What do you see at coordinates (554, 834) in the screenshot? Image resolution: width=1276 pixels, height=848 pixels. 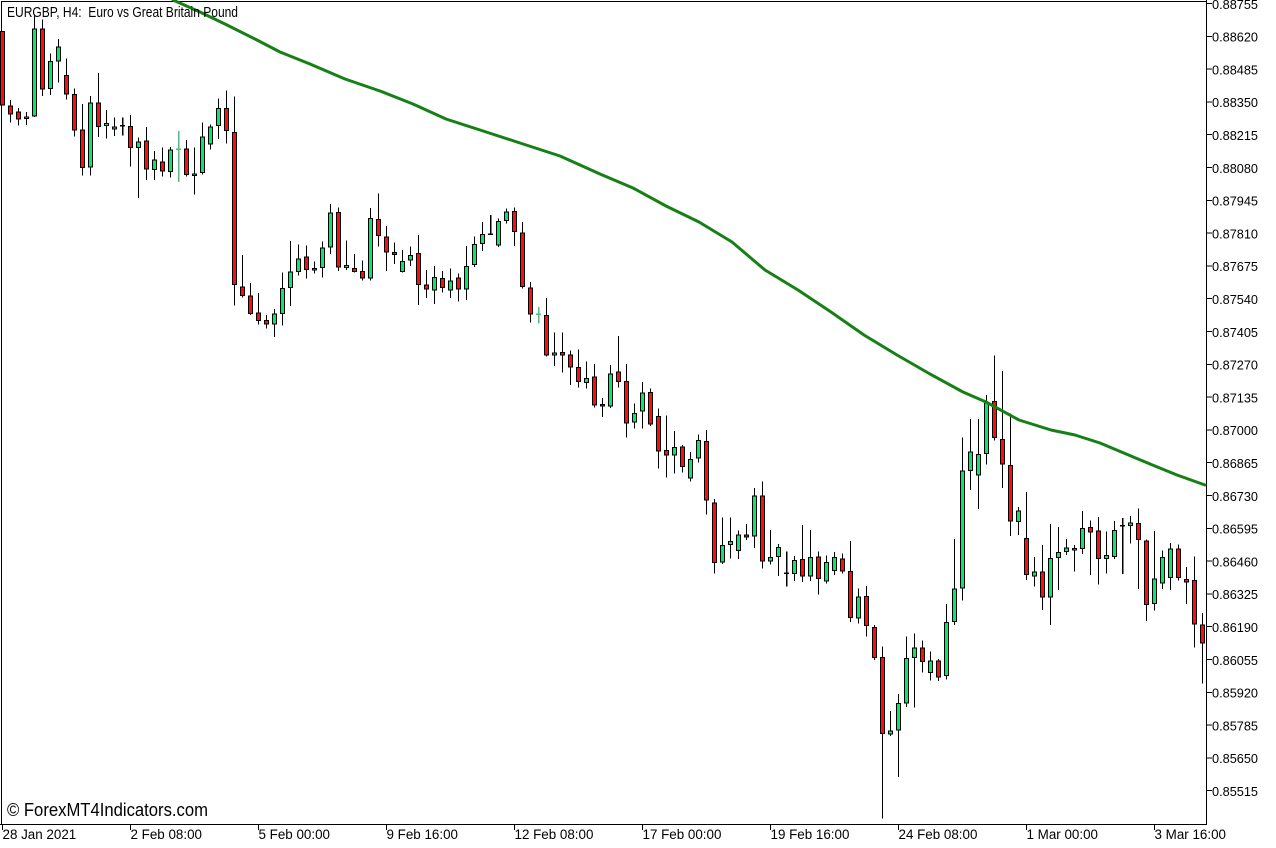 I see `svg-text: 12 Feb 08:00` at bounding box center [554, 834].